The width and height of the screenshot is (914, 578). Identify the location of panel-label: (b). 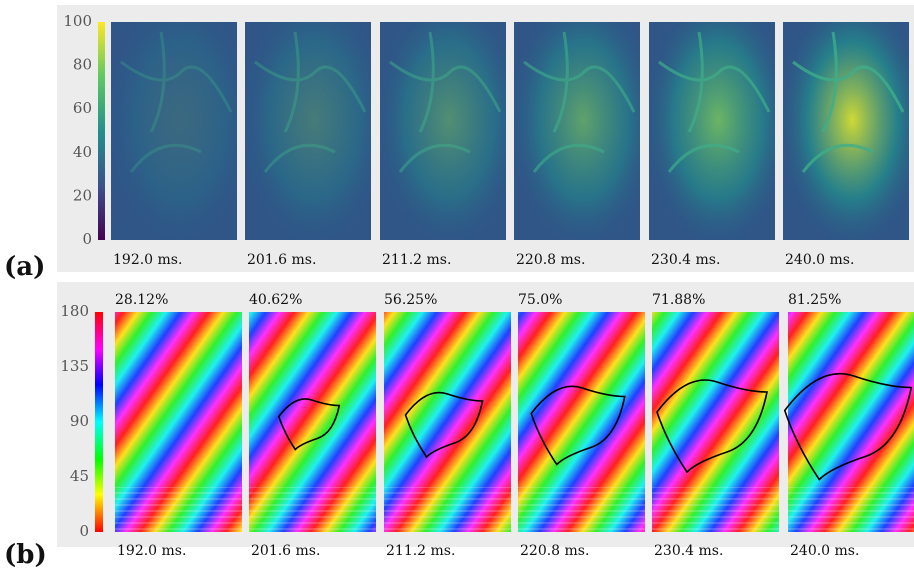
(25, 555).